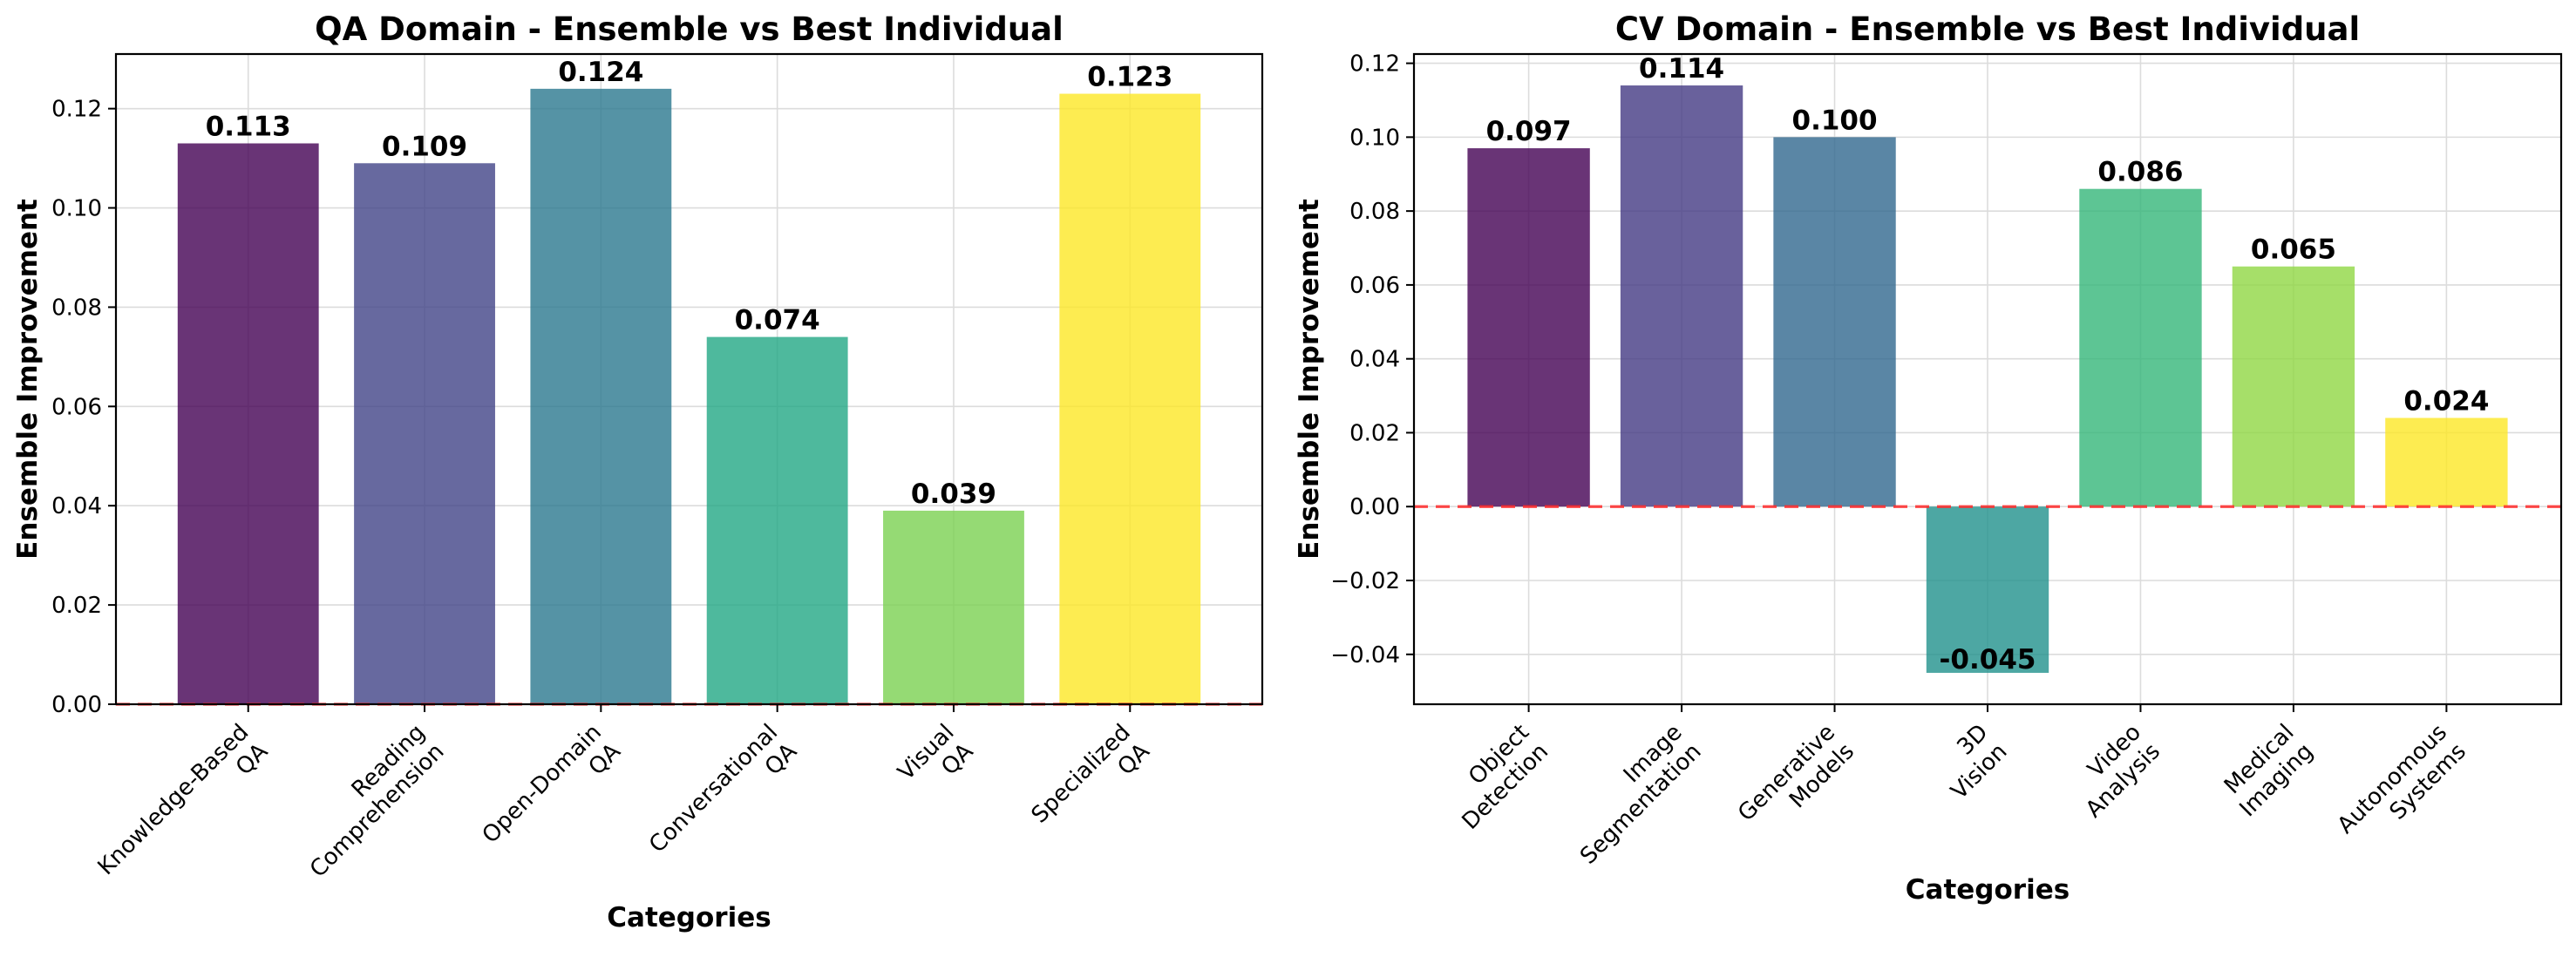 The image size is (2576, 957). Describe the element at coordinates (1529, 131) in the screenshot. I see `data-label-1: 0.097` at that location.